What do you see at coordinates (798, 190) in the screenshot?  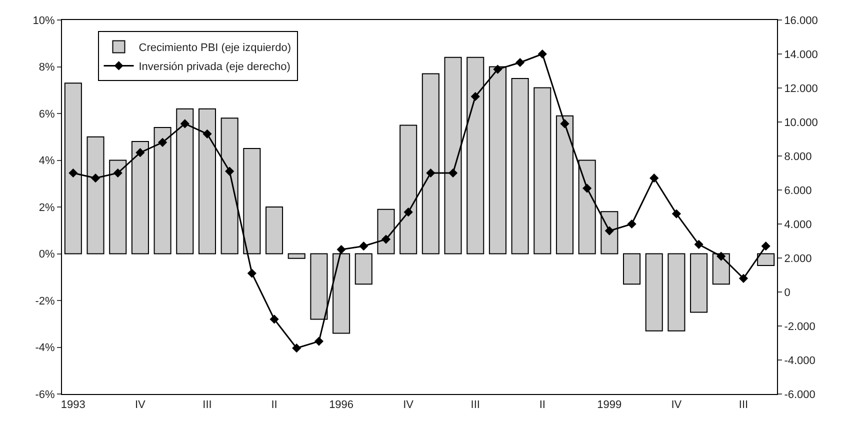 I see `y2-tick-label: 6.000` at bounding box center [798, 190].